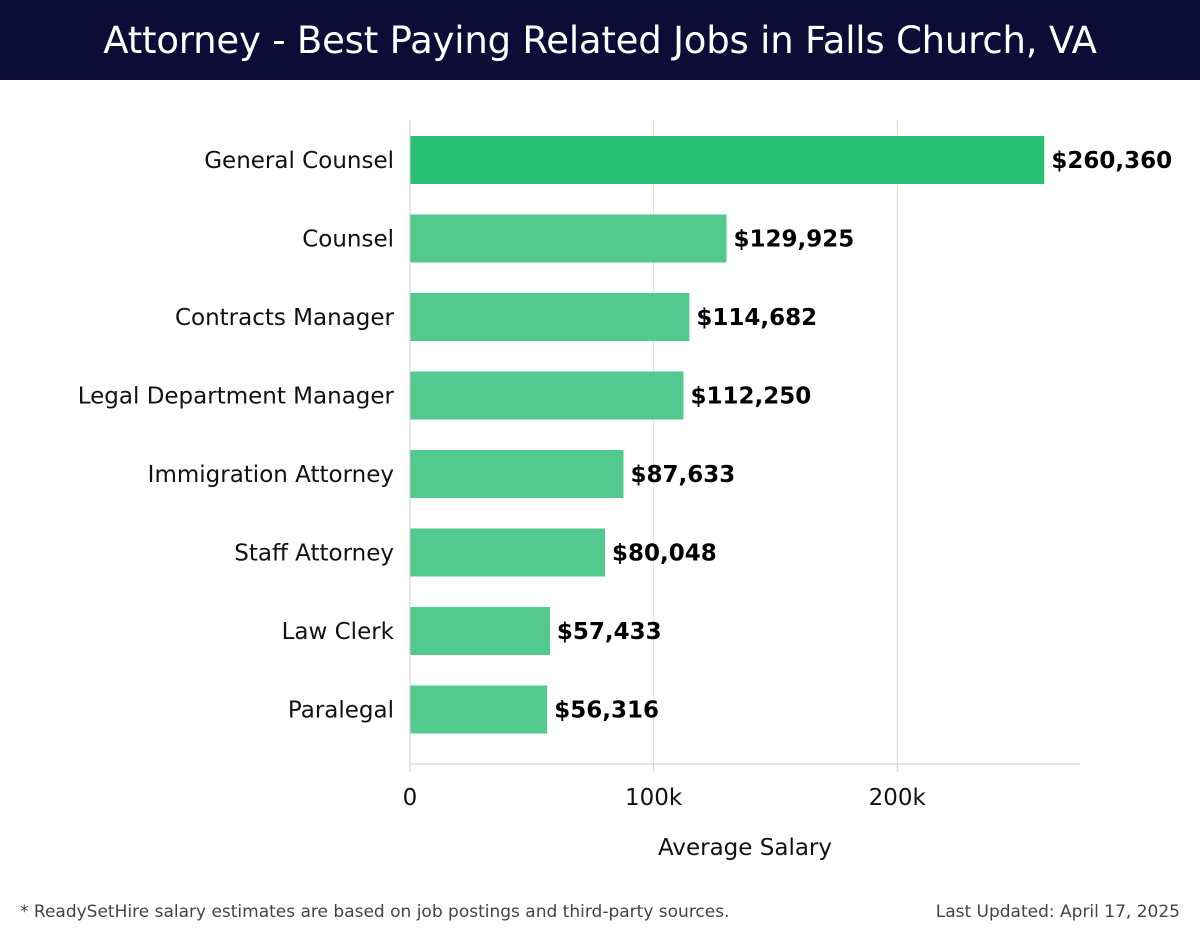 The height and width of the screenshot is (940, 1200). What do you see at coordinates (1057, 912) in the screenshot?
I see `last-updated: Last Updated: April 17, 2025` at bounding box center [1057, 912].